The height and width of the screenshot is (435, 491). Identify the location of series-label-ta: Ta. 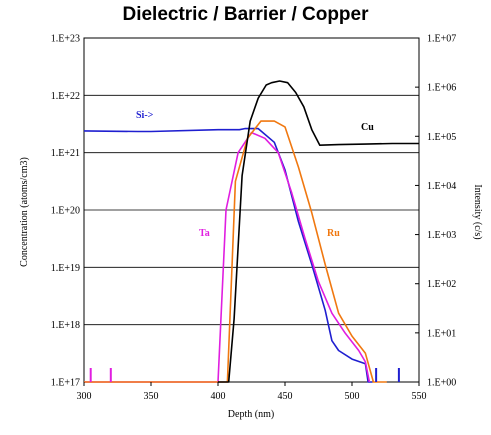
(204, 233).